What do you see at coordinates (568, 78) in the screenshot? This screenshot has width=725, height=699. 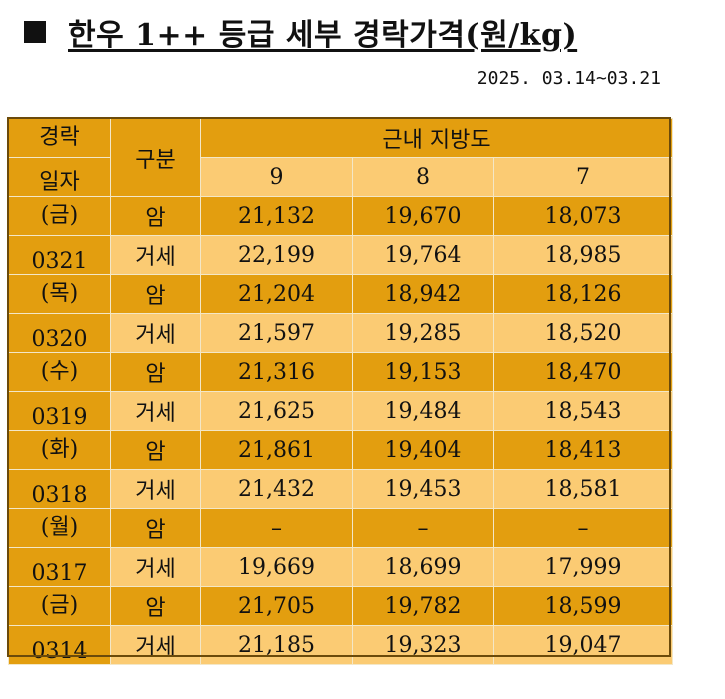 I see `date-range: 2025. 03.14~03.21` at bounding box center [568, 78].